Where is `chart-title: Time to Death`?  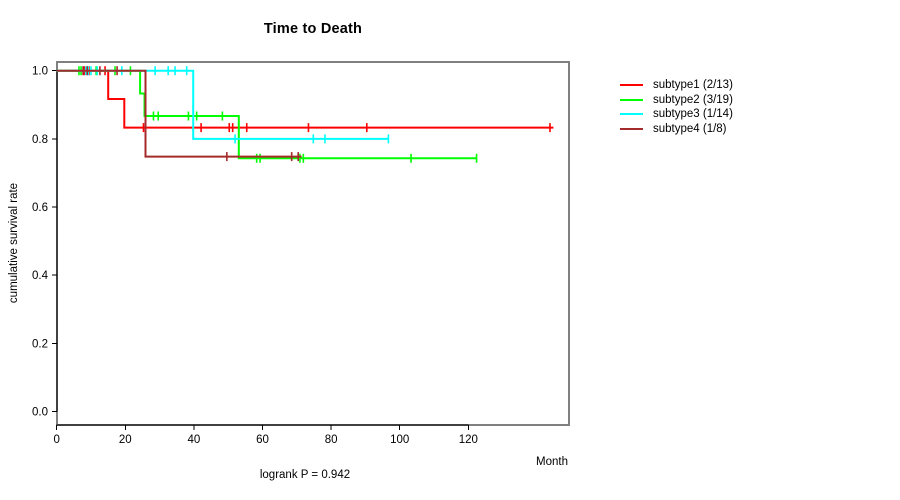 chart-title: Time to Death is located at coordinates (313, 29).